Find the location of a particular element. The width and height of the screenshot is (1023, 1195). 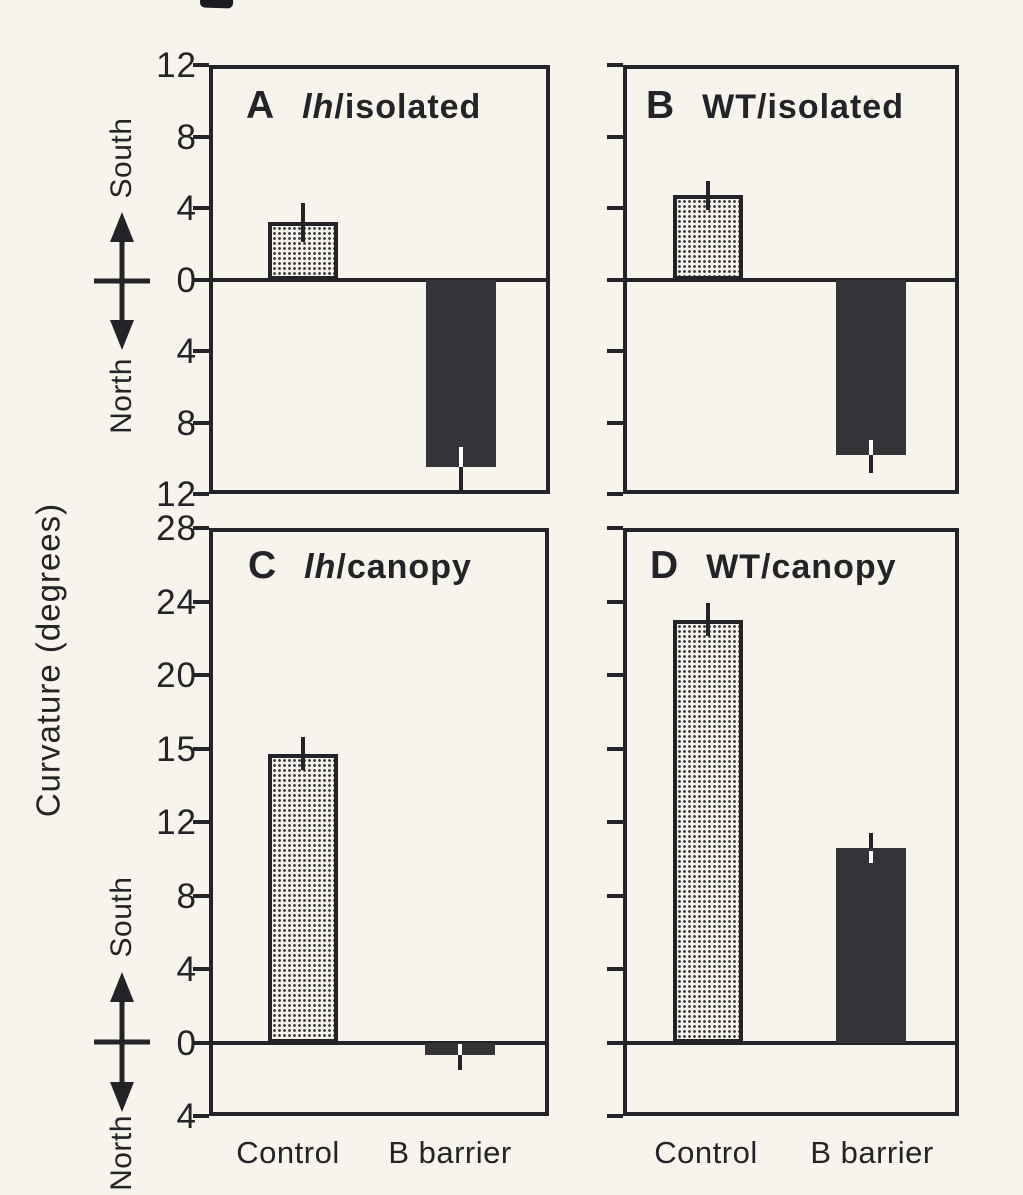

y-tick-label: 20 is located at coordinates (176, 675).